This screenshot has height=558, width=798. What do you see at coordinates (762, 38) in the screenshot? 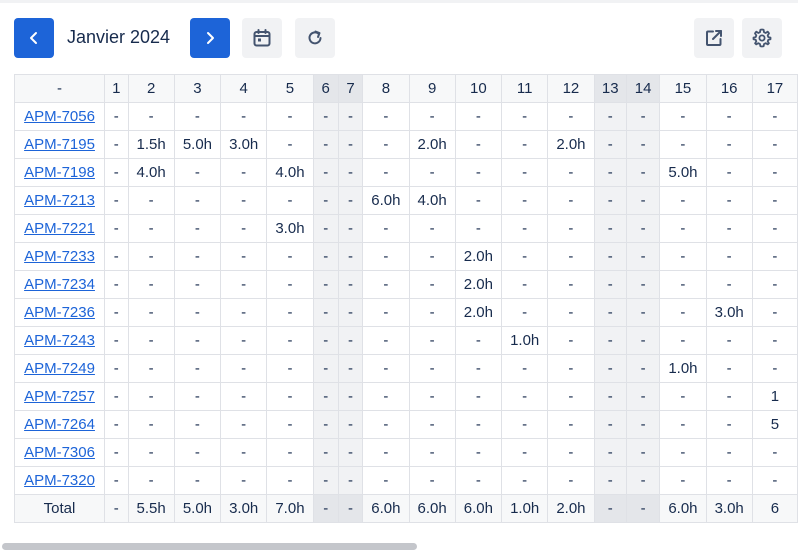
I see `settings-button` at bounding box center [762, 38].